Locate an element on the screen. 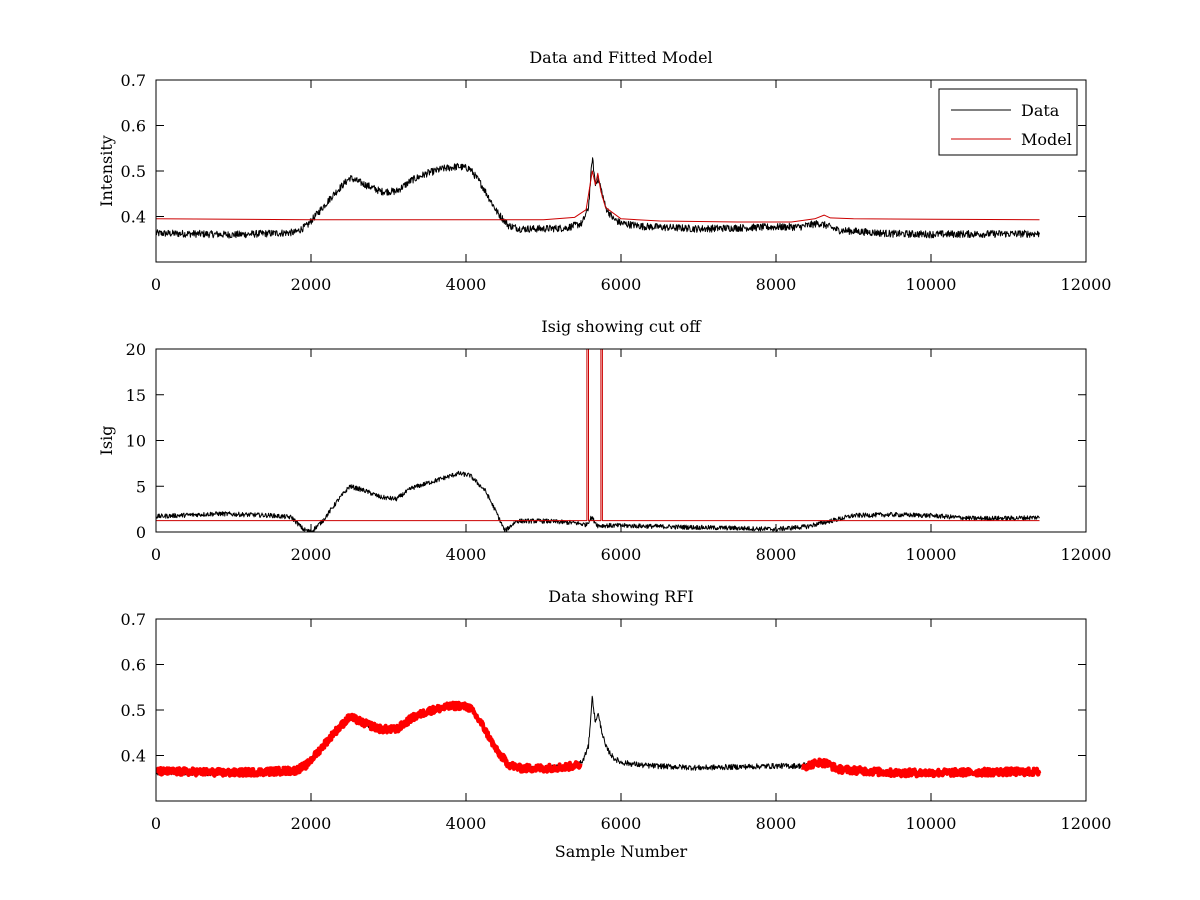 This screenshot has height=900, width=1200. y-tick-label: 20 is located at coordinates (136, 349).